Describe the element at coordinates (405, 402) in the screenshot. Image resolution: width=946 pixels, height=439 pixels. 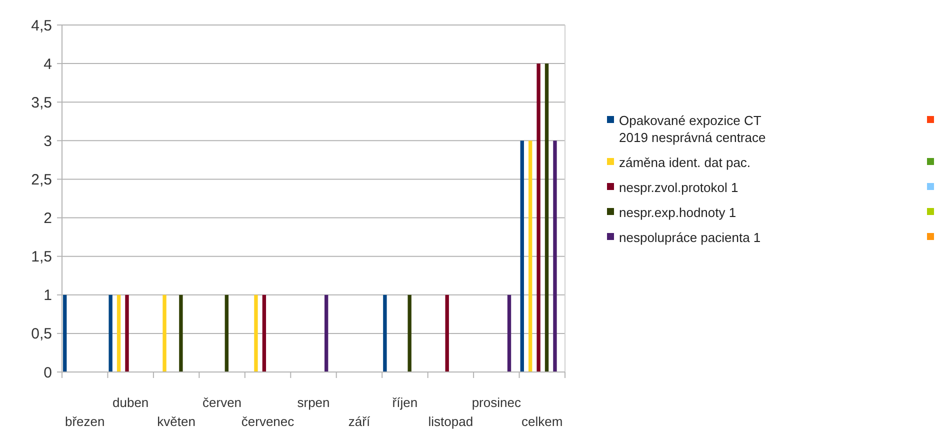
I see `x-tick-label: říjen` at that location.